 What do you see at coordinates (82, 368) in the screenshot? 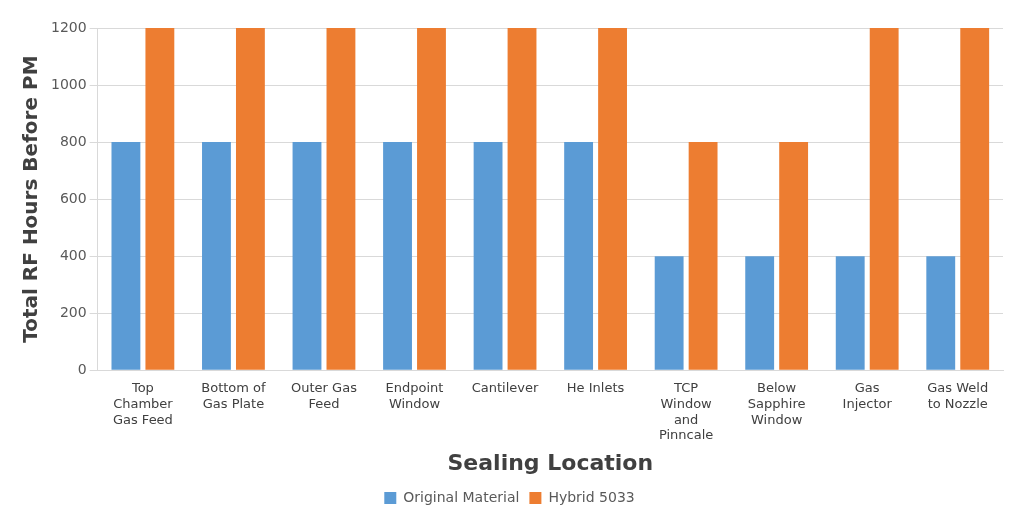
I see `y-tick-label: 0` at bounding box center [82, 368].